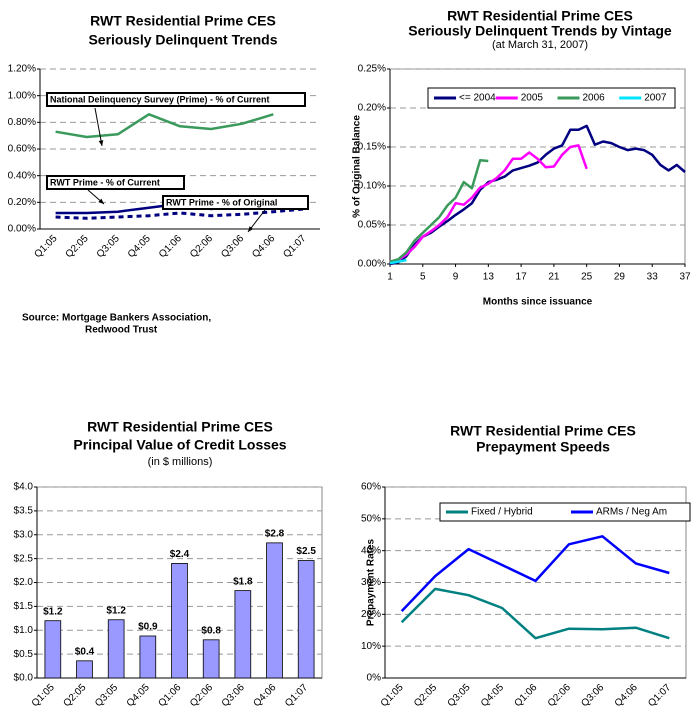 This screenshot has width=694, height=726. I want to click on series-annotation: RWT Prime - % of Current, so click(105, 182).